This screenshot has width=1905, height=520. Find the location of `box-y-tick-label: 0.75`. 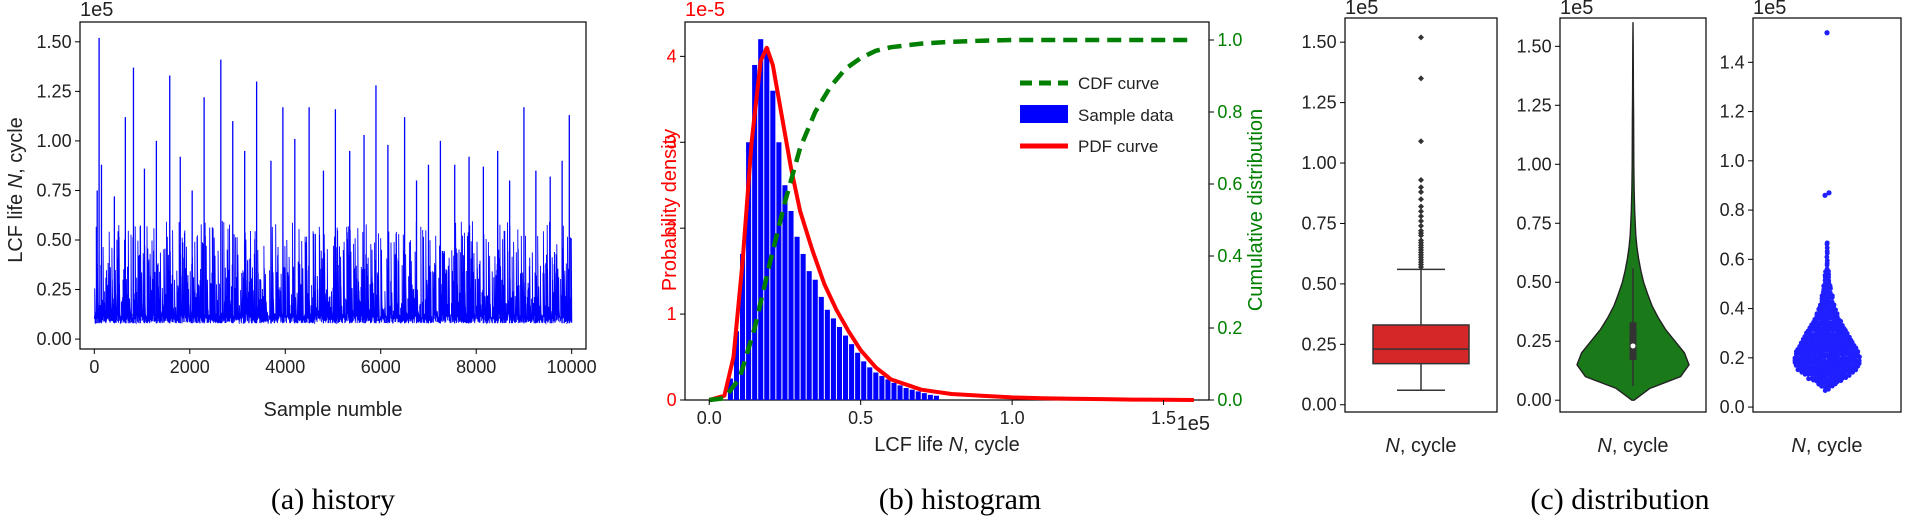

box-y-tick-label: 0.75 is located at coordinates (1319, 223).